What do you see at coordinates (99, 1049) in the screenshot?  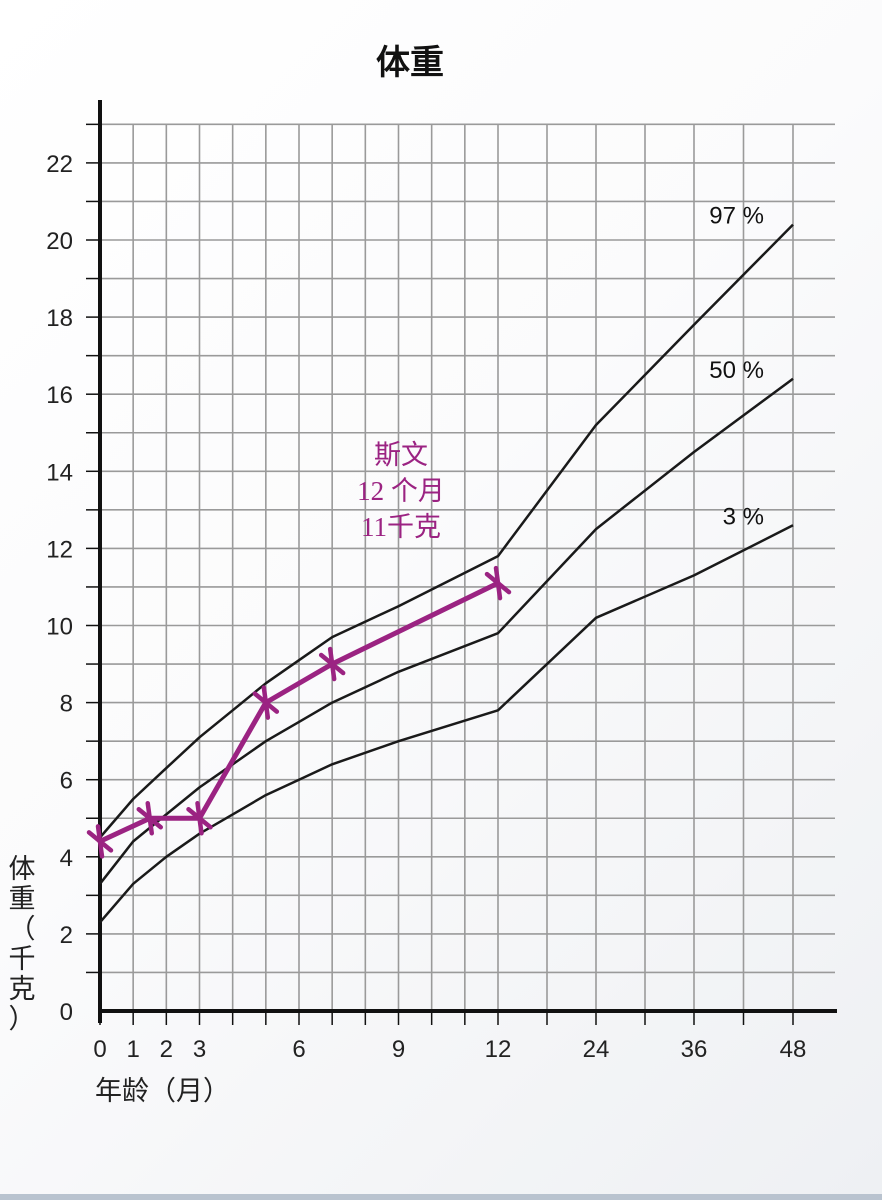 I see `x-tick-label: 0` at bounding box center [99, 1049].